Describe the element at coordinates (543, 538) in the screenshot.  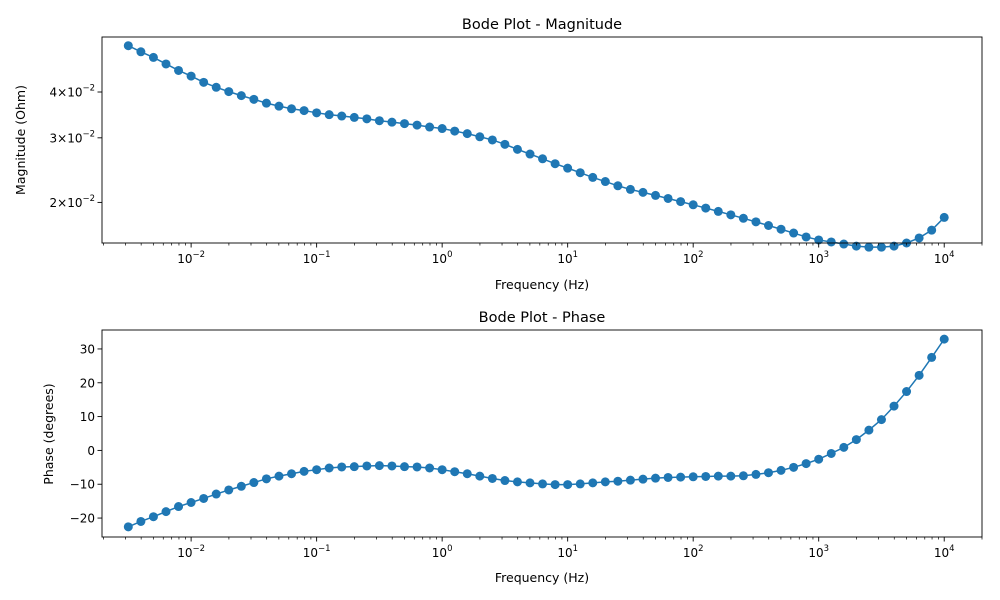
I see `phase-x-minor-ticks` at that location.